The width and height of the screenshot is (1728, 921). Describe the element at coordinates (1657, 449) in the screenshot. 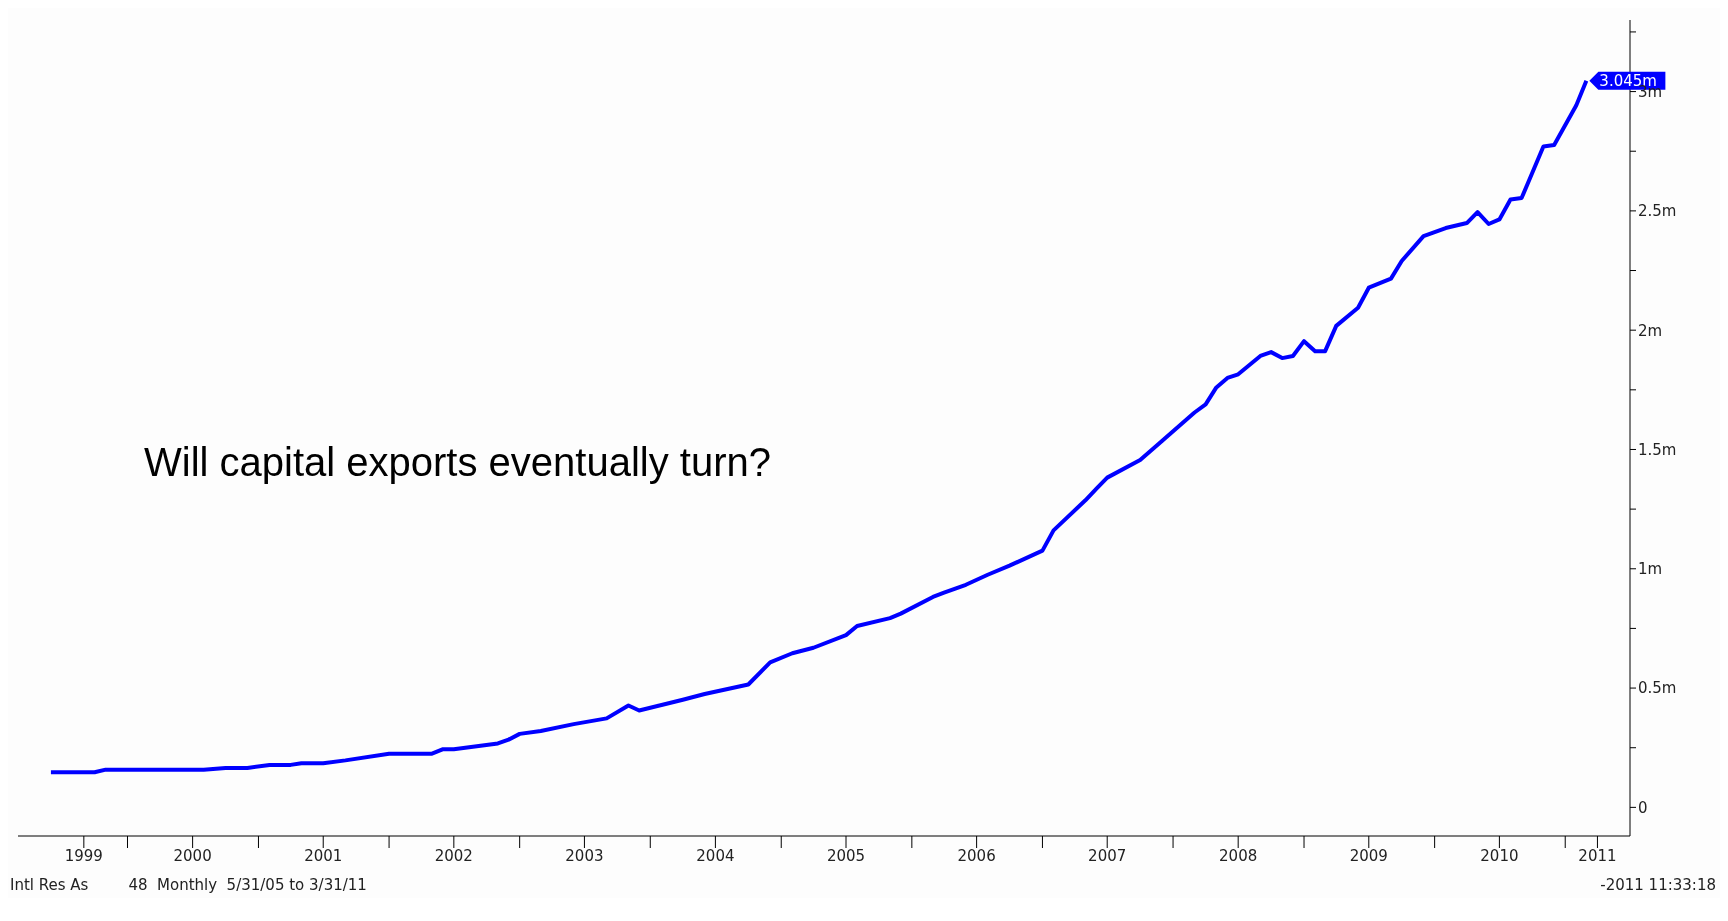

I see `y-tick-label: 1.5m` at that location.